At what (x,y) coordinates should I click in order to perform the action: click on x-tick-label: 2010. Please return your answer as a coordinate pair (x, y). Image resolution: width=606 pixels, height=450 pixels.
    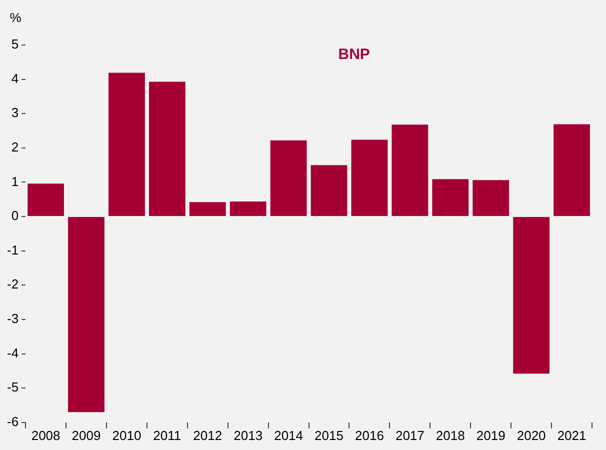
    Looking at the image, I should click on (127, 435).